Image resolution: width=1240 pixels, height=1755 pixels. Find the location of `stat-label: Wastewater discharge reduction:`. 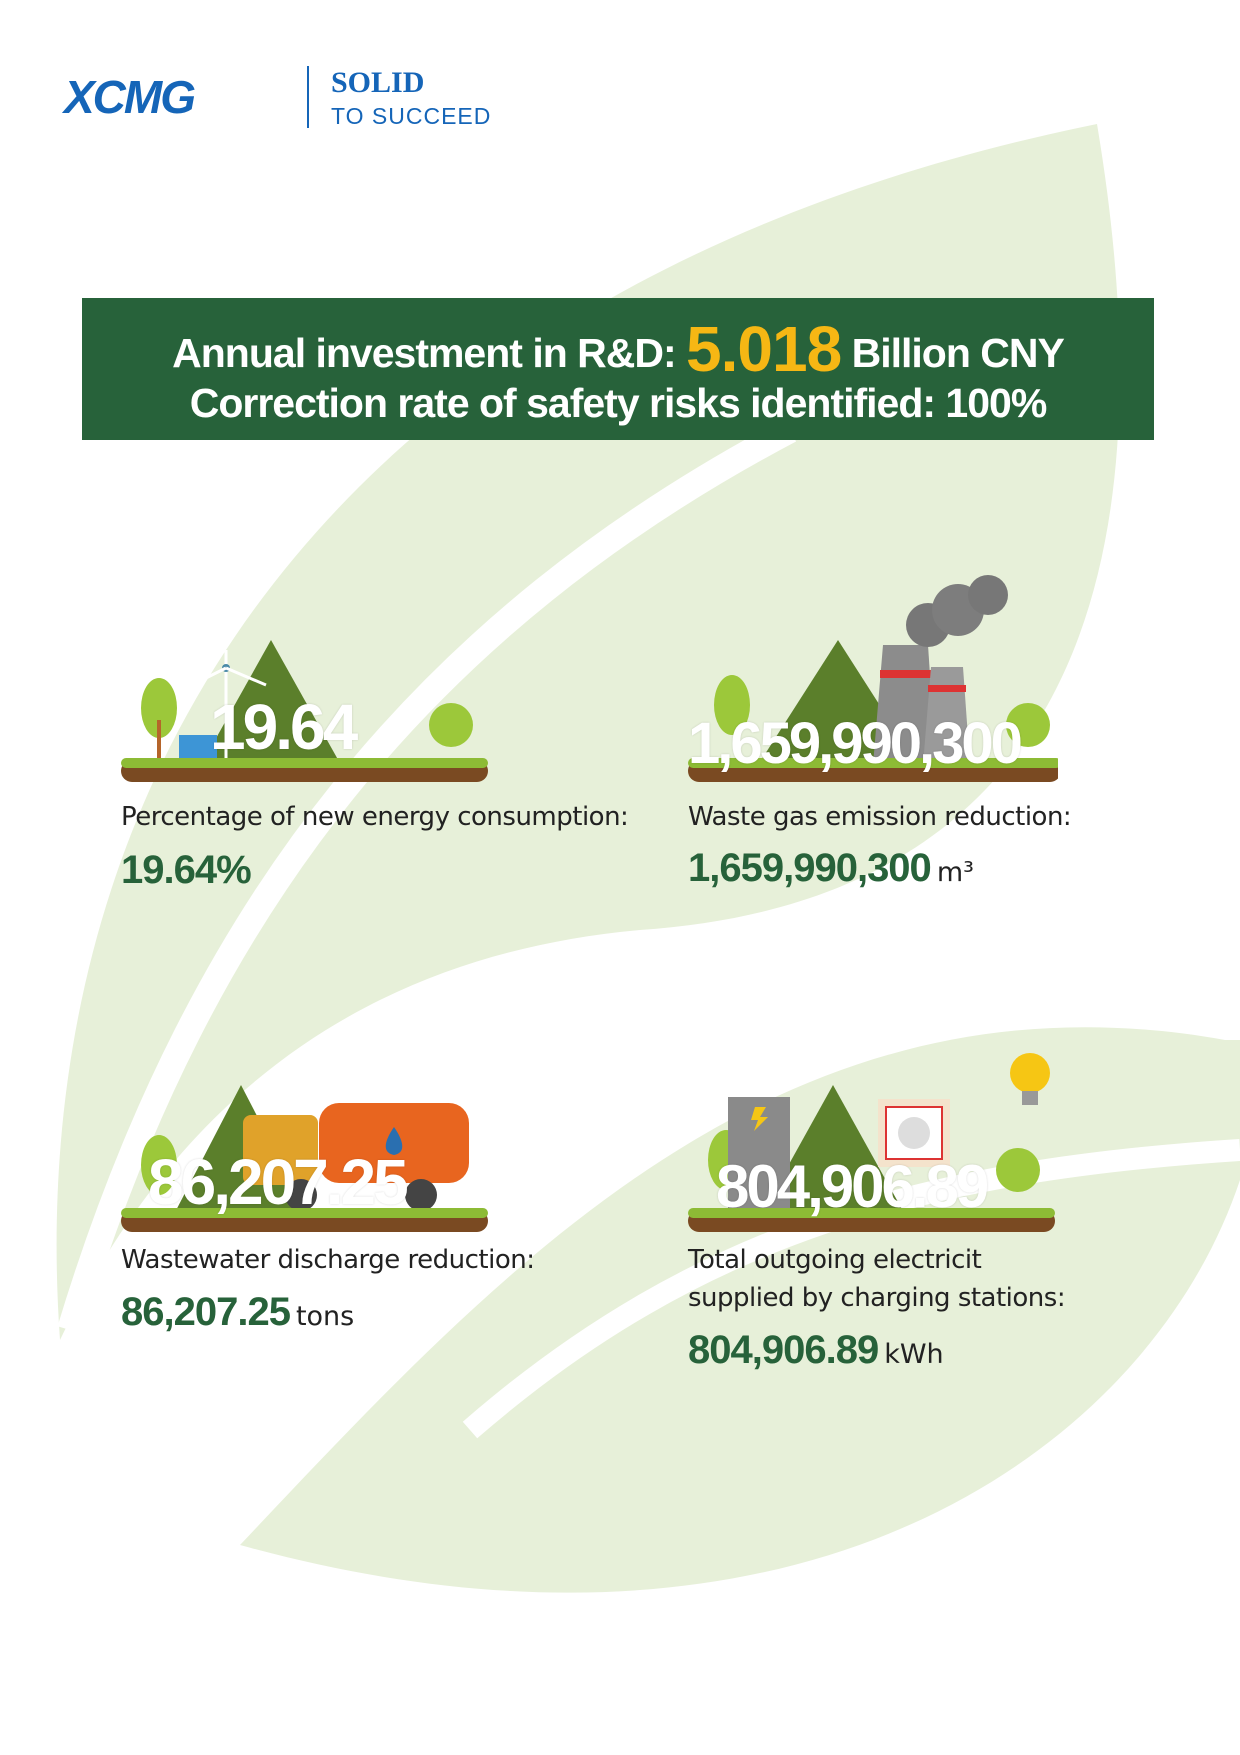

stat-label: Wastewater discharge reduction: is located at coordinates (328, 1260).